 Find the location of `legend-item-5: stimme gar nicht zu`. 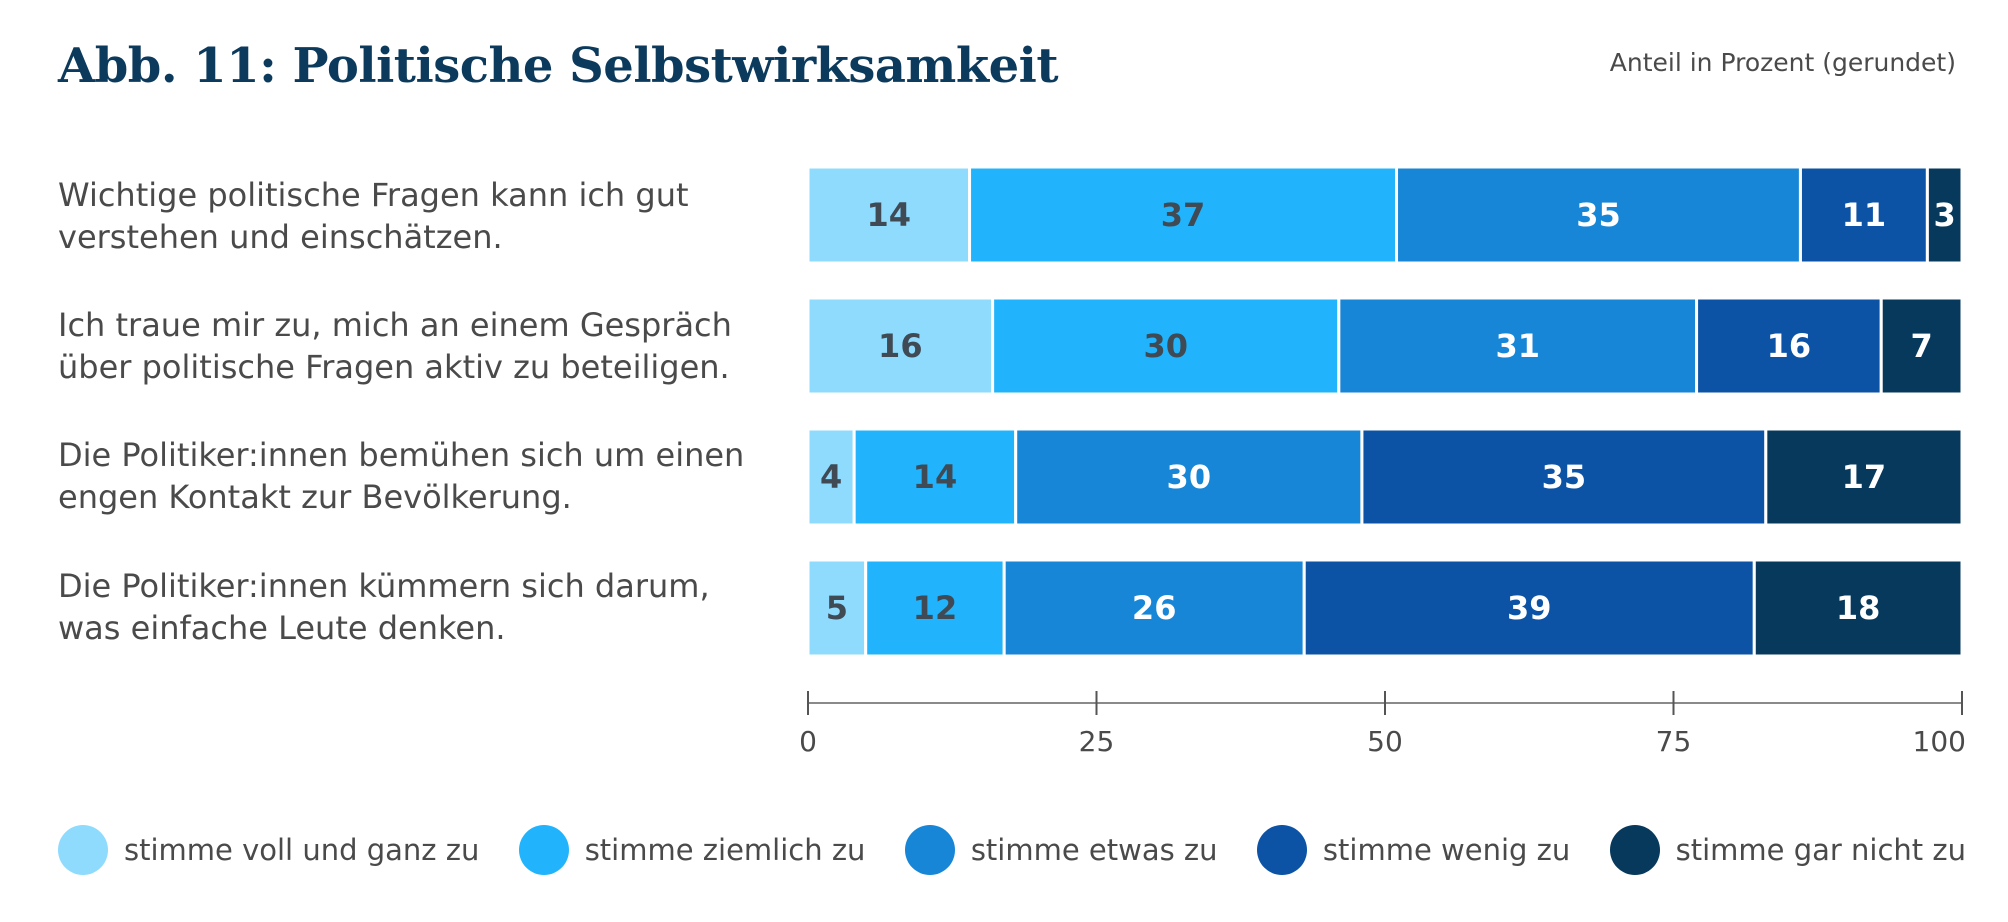

legend-item-5: stimme gar nicht zu is located at coordinates (1787, 850).